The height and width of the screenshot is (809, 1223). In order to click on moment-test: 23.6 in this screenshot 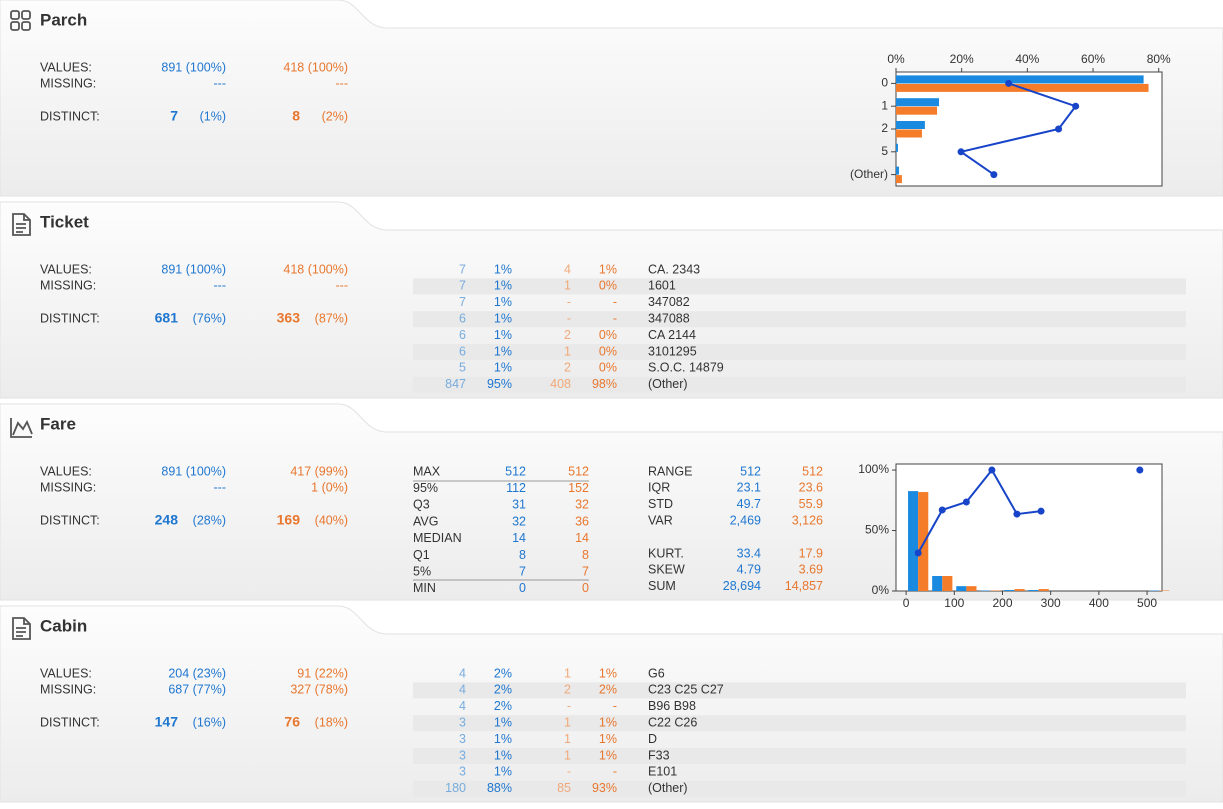, I will do `click(811, 488)`.